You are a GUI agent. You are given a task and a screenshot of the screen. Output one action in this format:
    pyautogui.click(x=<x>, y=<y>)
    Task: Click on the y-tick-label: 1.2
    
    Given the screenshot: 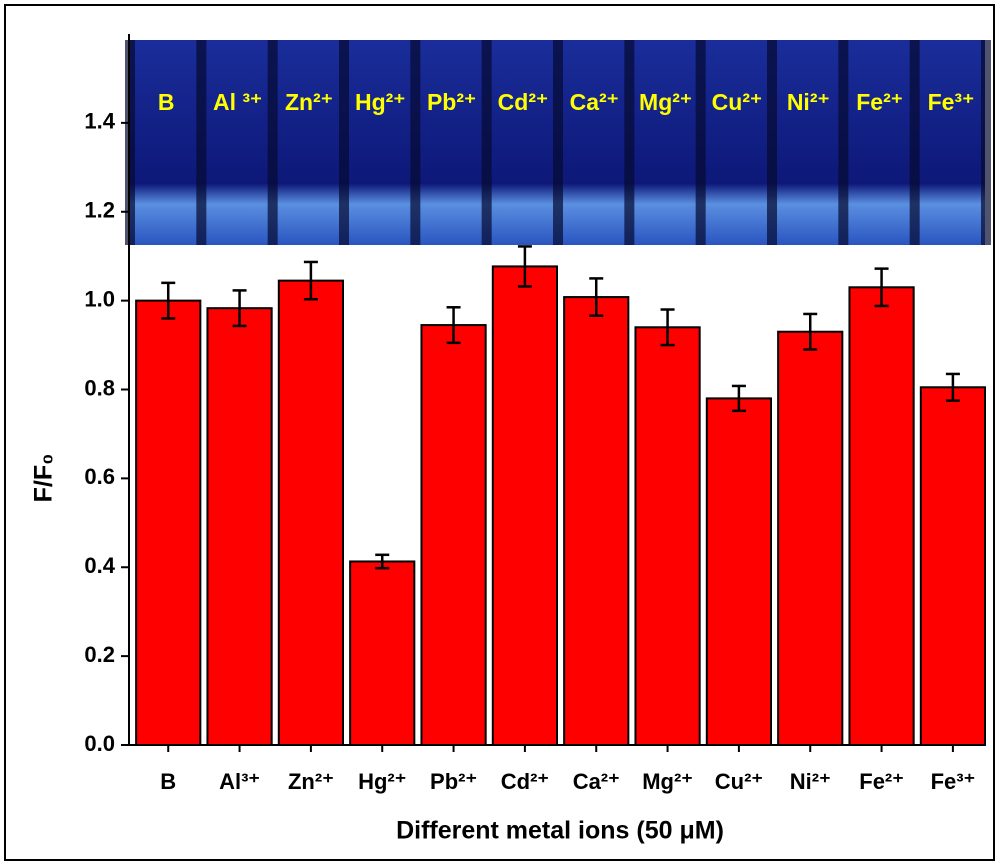 What is the action you would take?
    pyautogui.click(x=99, y=210)
    